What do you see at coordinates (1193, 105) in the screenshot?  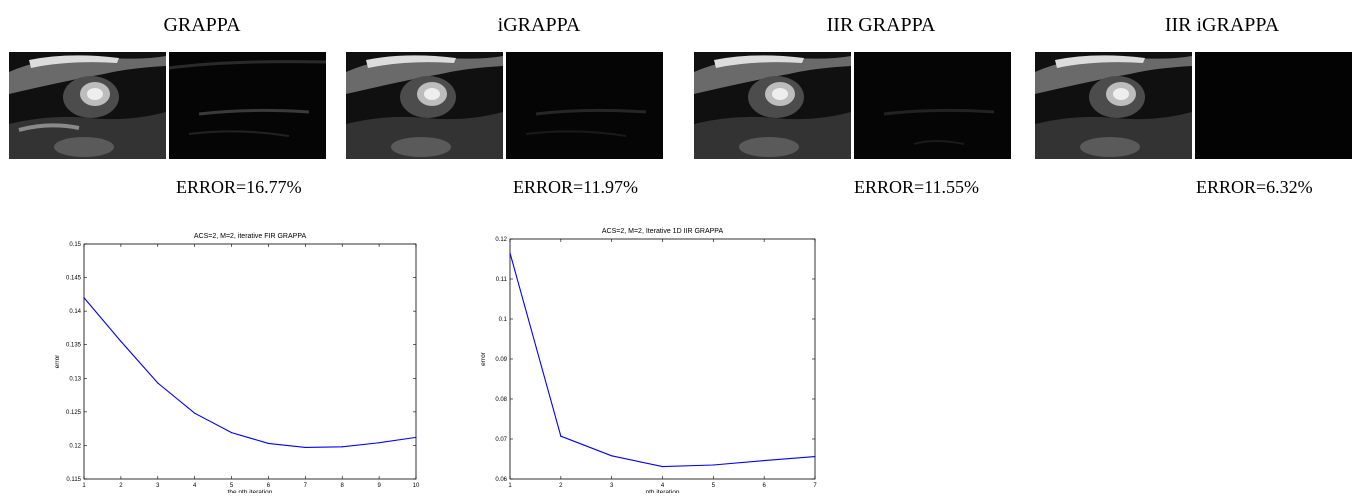 I see `mri-pair-iir-igrappa` at bounding box center [1193, 105].